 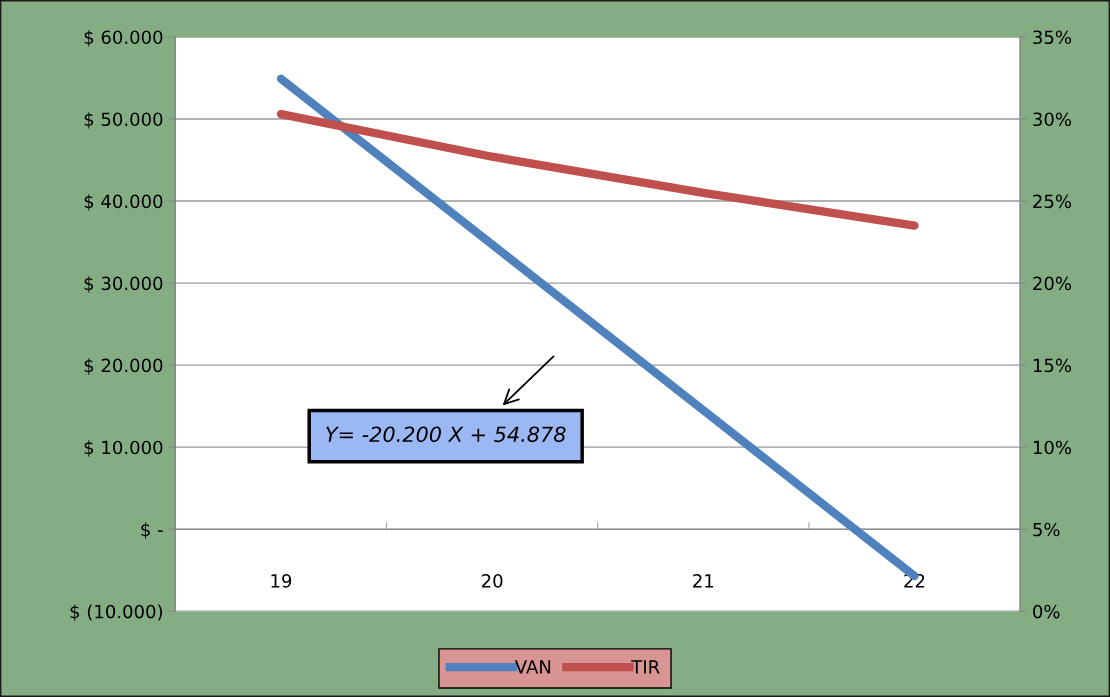 I want to click on x-tick-label: 21, so click(x=703, y=580).